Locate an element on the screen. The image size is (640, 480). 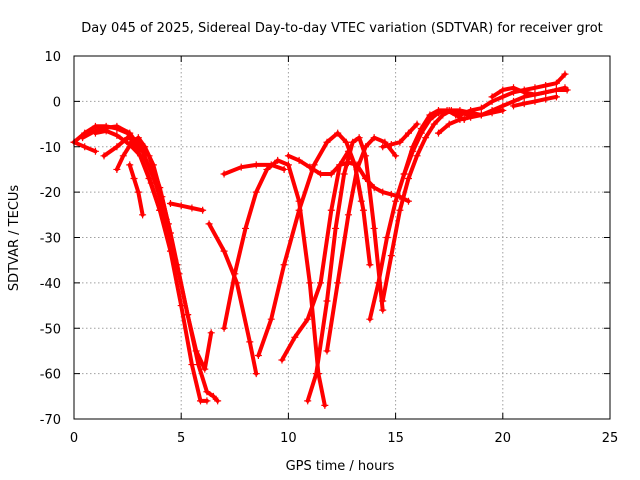
y-tick-label: -20 is located at coordinates (50, 193).